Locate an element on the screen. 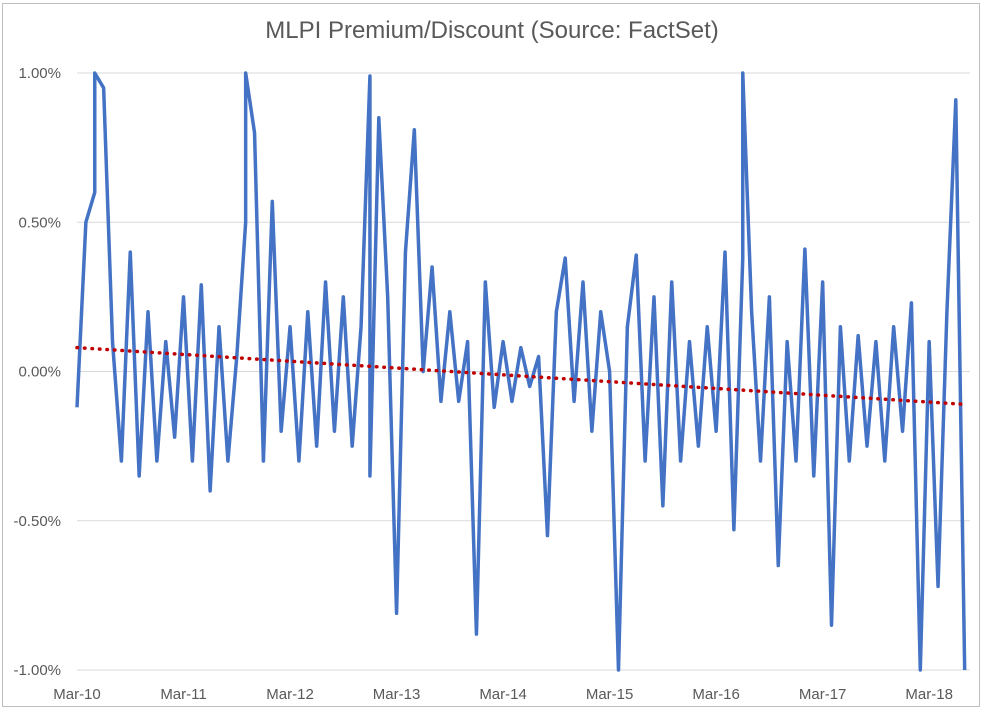 The height and width of the screenshot is (713, 988). y-tick-label: 0.50% is located at coordinates (39, 222).